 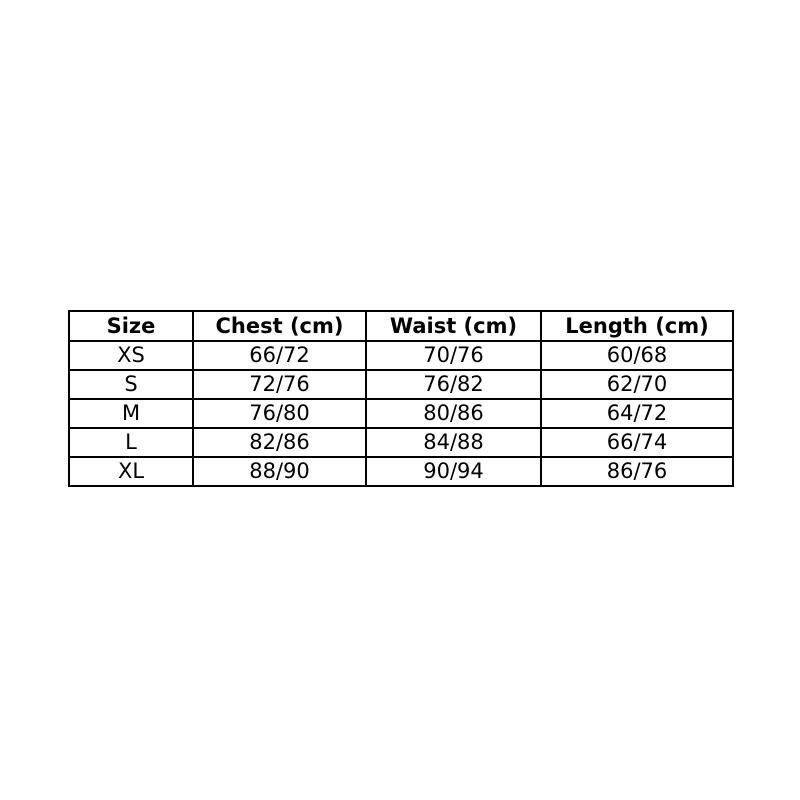 What do you see at coordinates (131, 442) in the screenshot?
I see `size-cell: L` at bounding box center [131, 442].